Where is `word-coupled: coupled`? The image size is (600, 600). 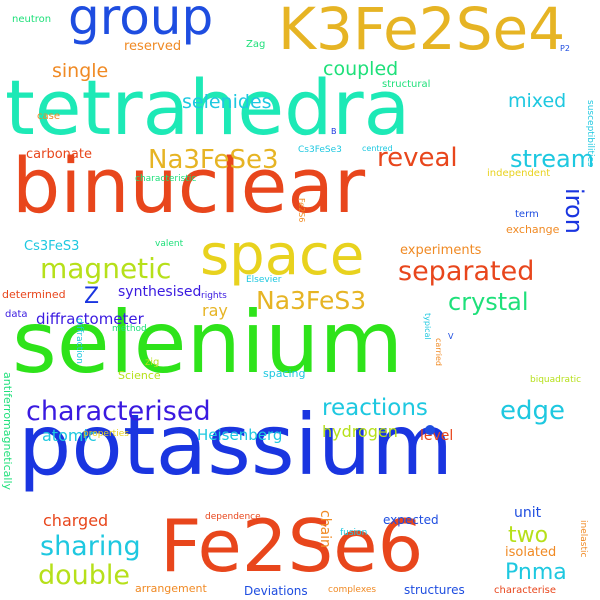 word-coupled: coupled is located at coordinates (361, 69).